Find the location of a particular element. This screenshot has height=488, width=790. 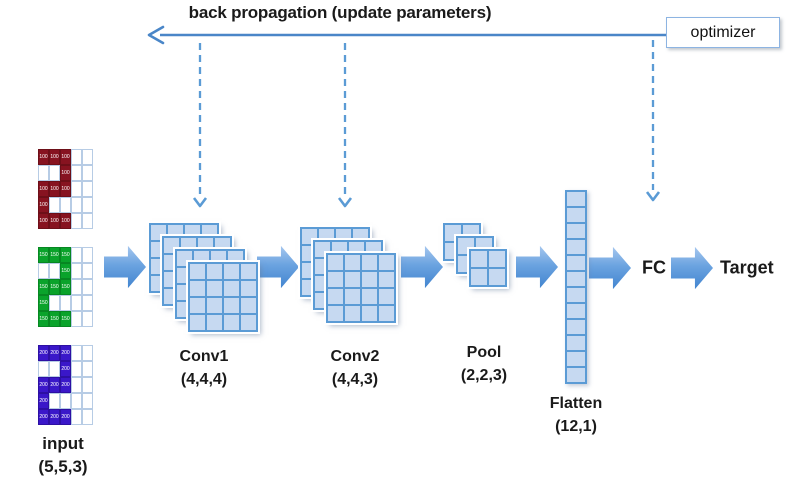

optimizer-label: optimizer is located at coordinates (723, 32).